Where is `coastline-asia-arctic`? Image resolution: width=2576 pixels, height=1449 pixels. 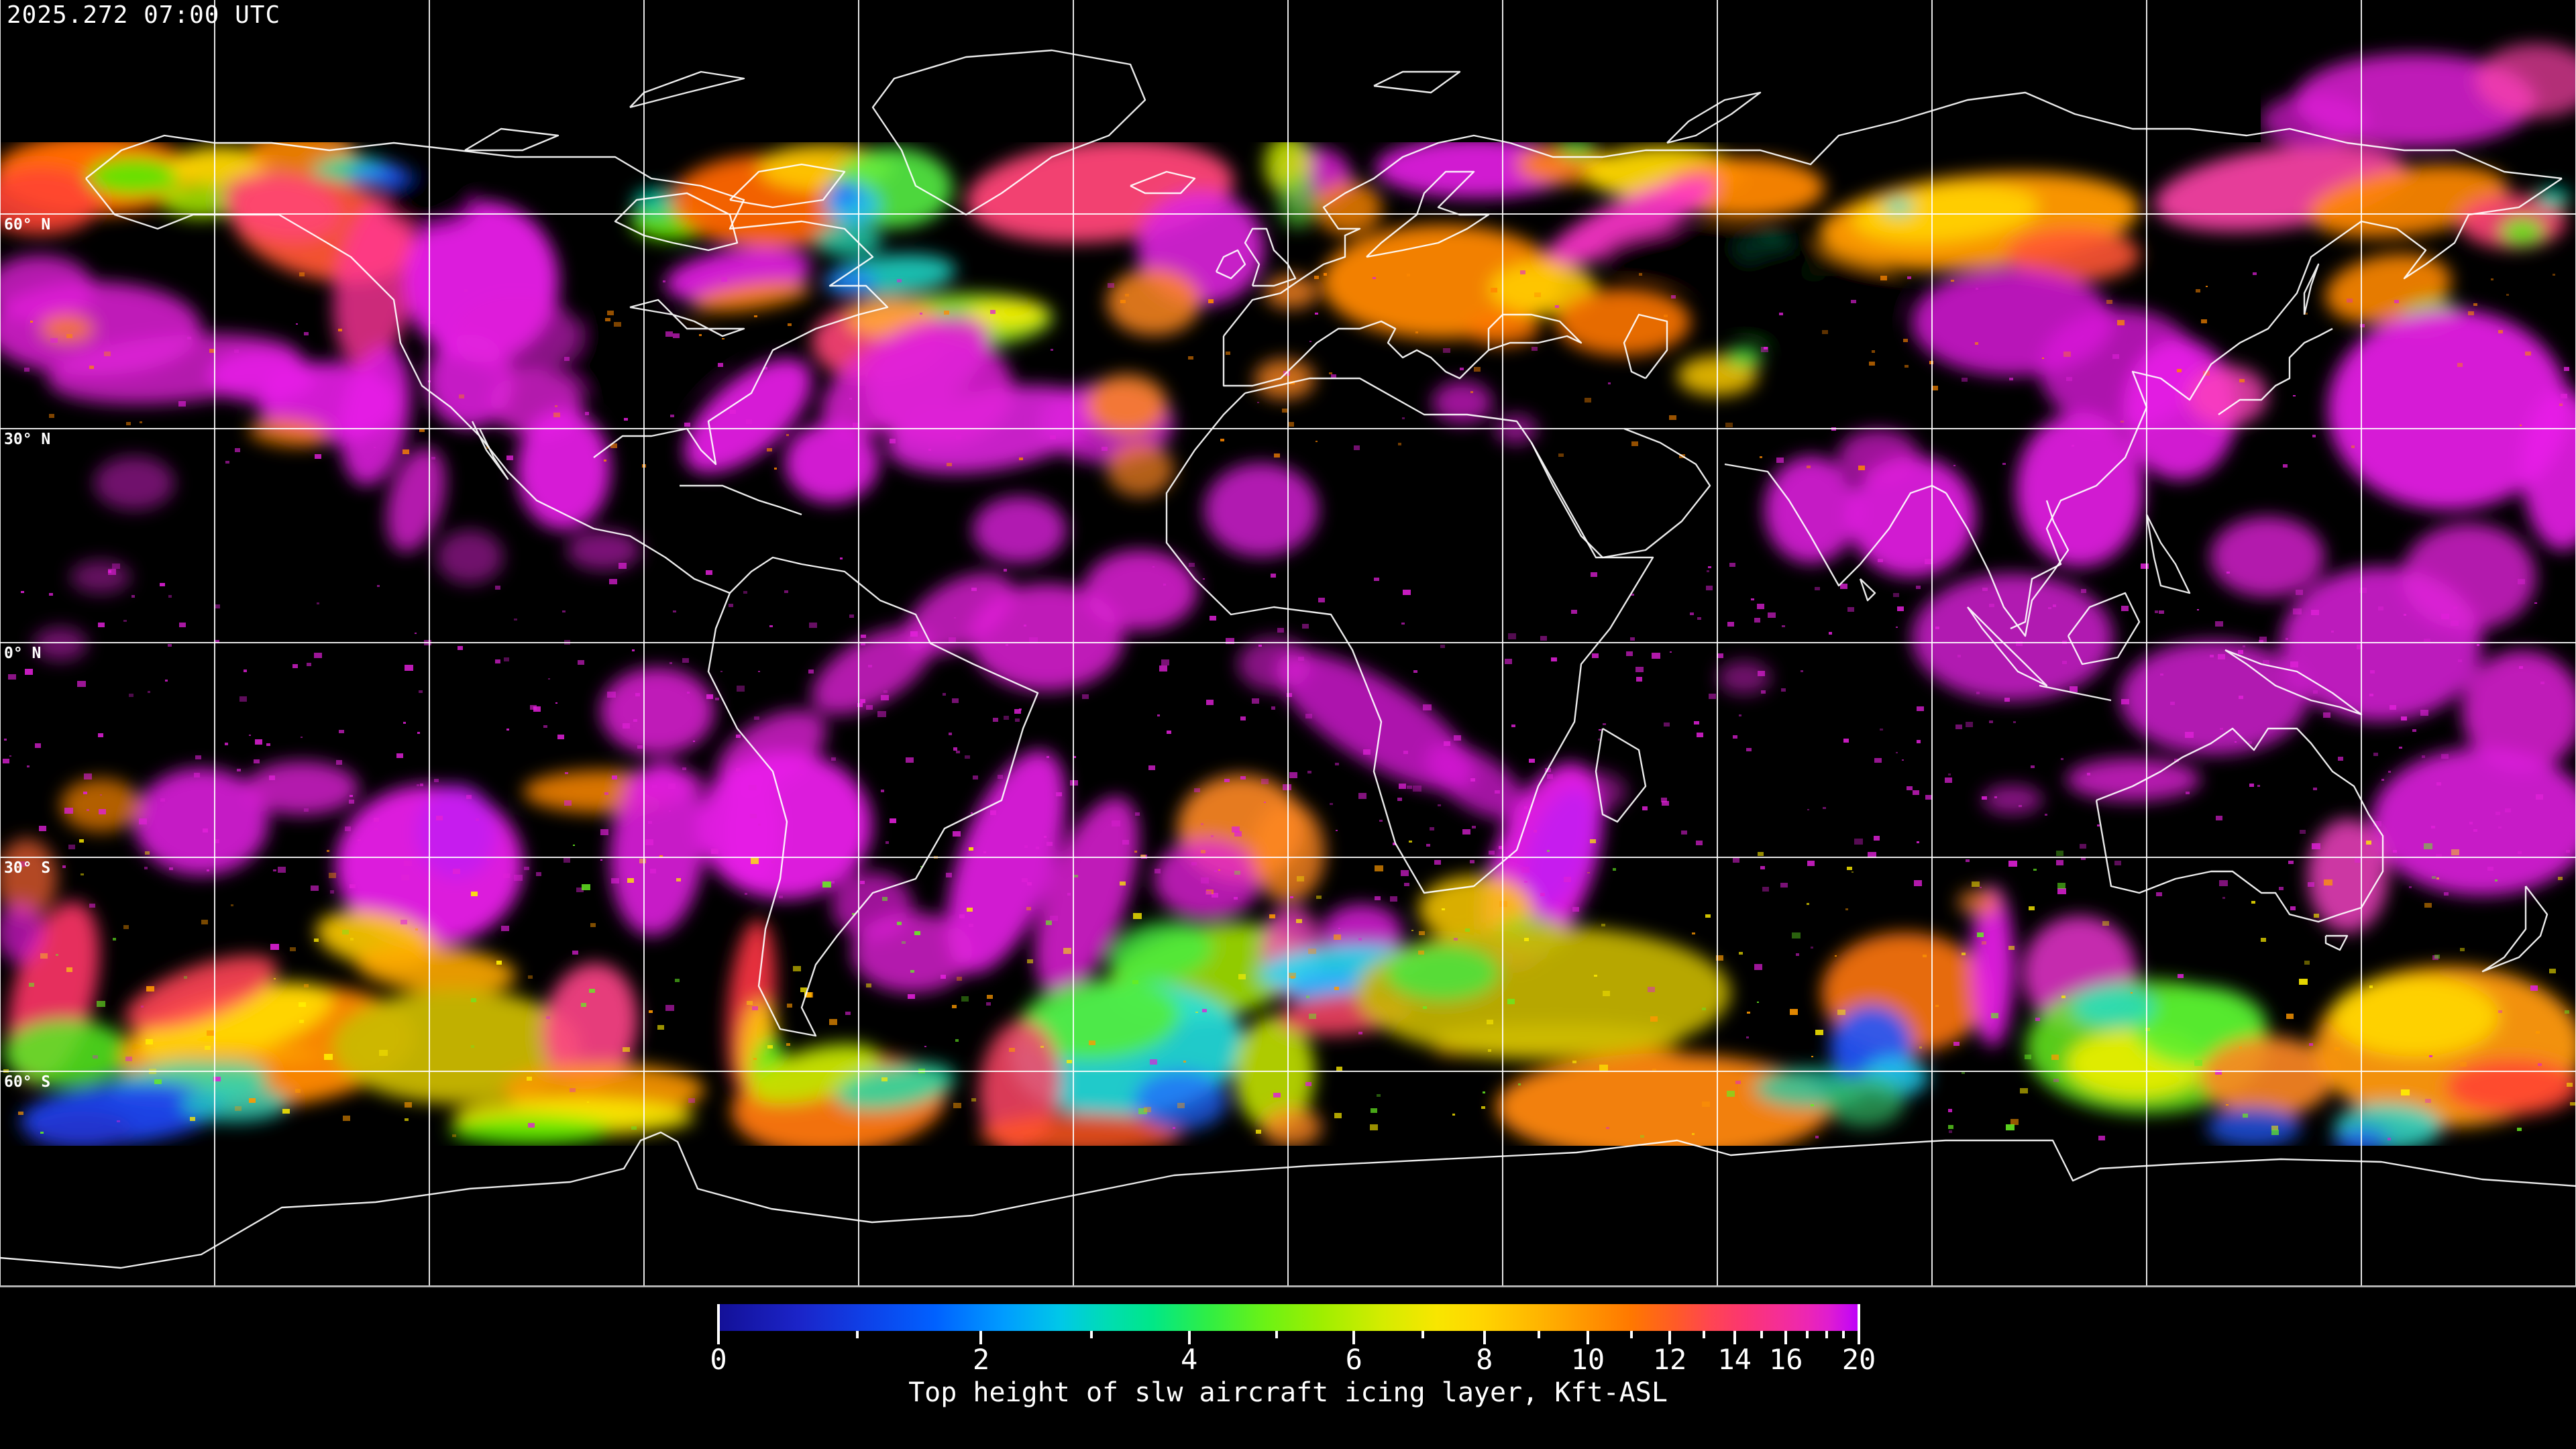
coastline-asia-arctic is located at coordinates (2036, 135).